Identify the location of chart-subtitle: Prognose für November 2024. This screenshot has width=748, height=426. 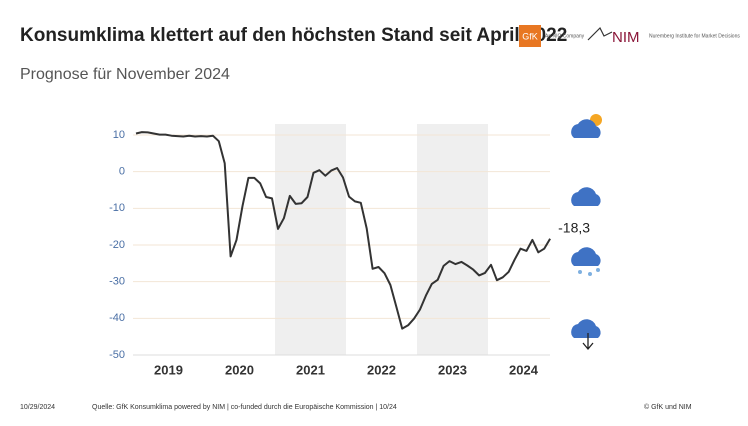
(125, 74).